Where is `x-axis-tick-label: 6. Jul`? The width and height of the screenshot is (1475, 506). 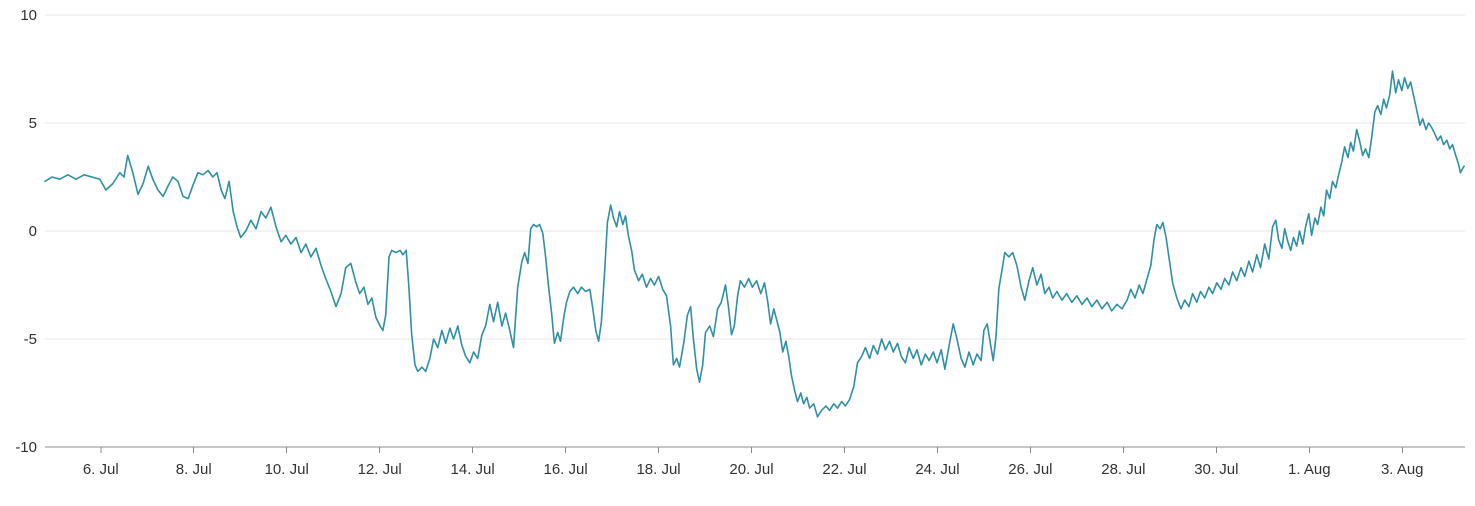 x-axis-tick-label: 6. Jul is located at coordinates (101, 469).